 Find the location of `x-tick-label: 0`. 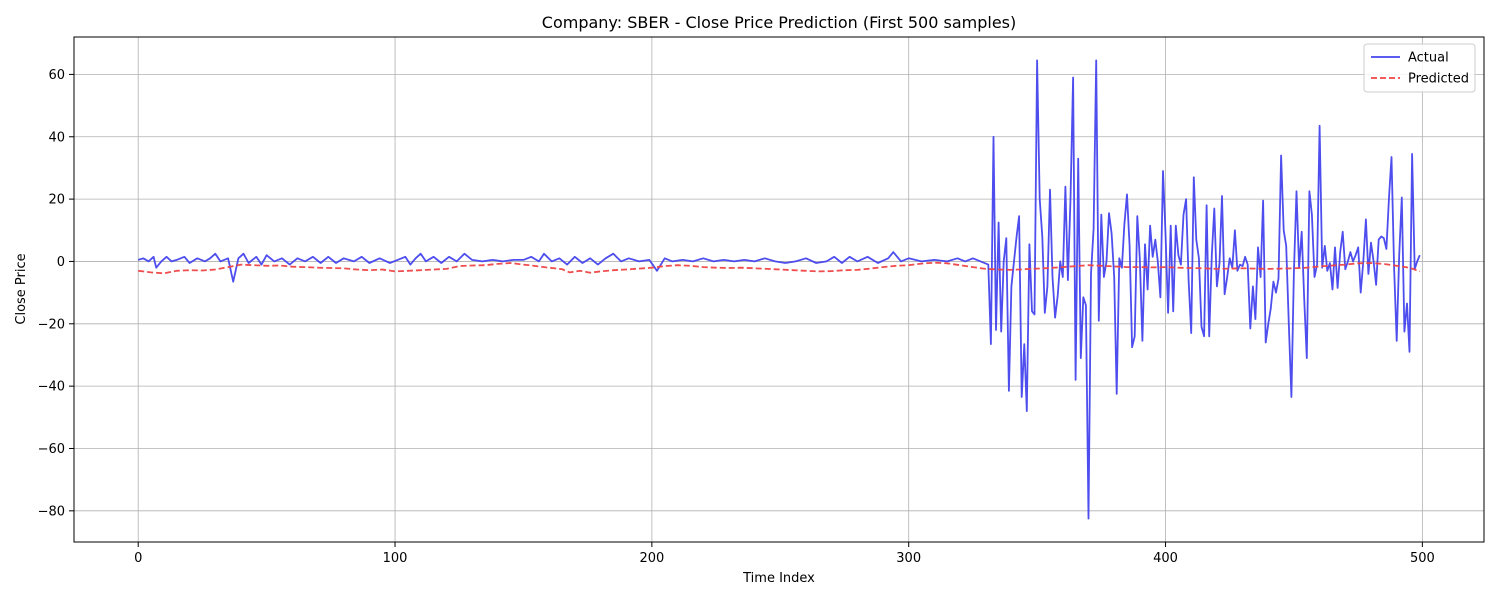

x-tick-label: 0 is located at coordinates (138, 558).